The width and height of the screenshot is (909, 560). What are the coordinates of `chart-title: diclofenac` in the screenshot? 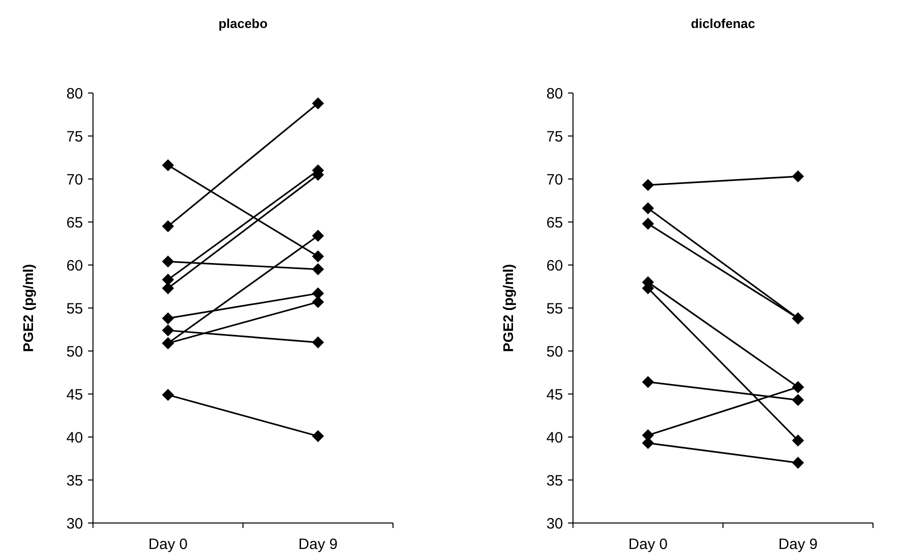 It's located at (723, 23).